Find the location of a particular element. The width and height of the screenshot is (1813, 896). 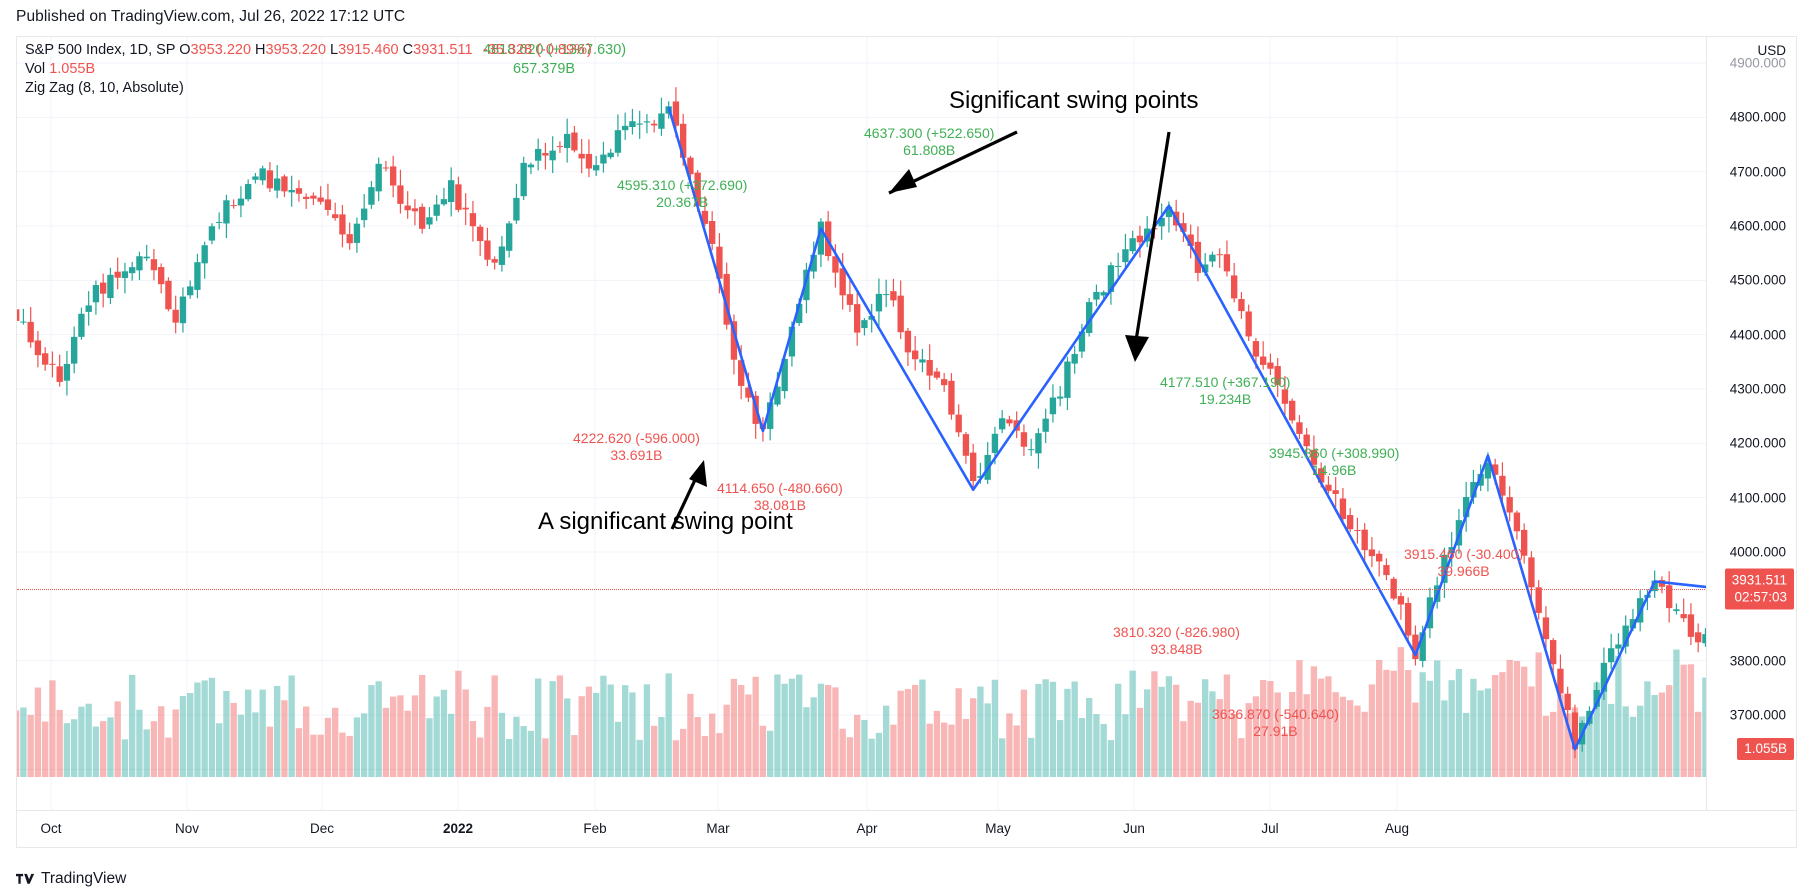

zigzag-label-price: 3810.320 (-826.980) is located at coordinates (1176, 632).